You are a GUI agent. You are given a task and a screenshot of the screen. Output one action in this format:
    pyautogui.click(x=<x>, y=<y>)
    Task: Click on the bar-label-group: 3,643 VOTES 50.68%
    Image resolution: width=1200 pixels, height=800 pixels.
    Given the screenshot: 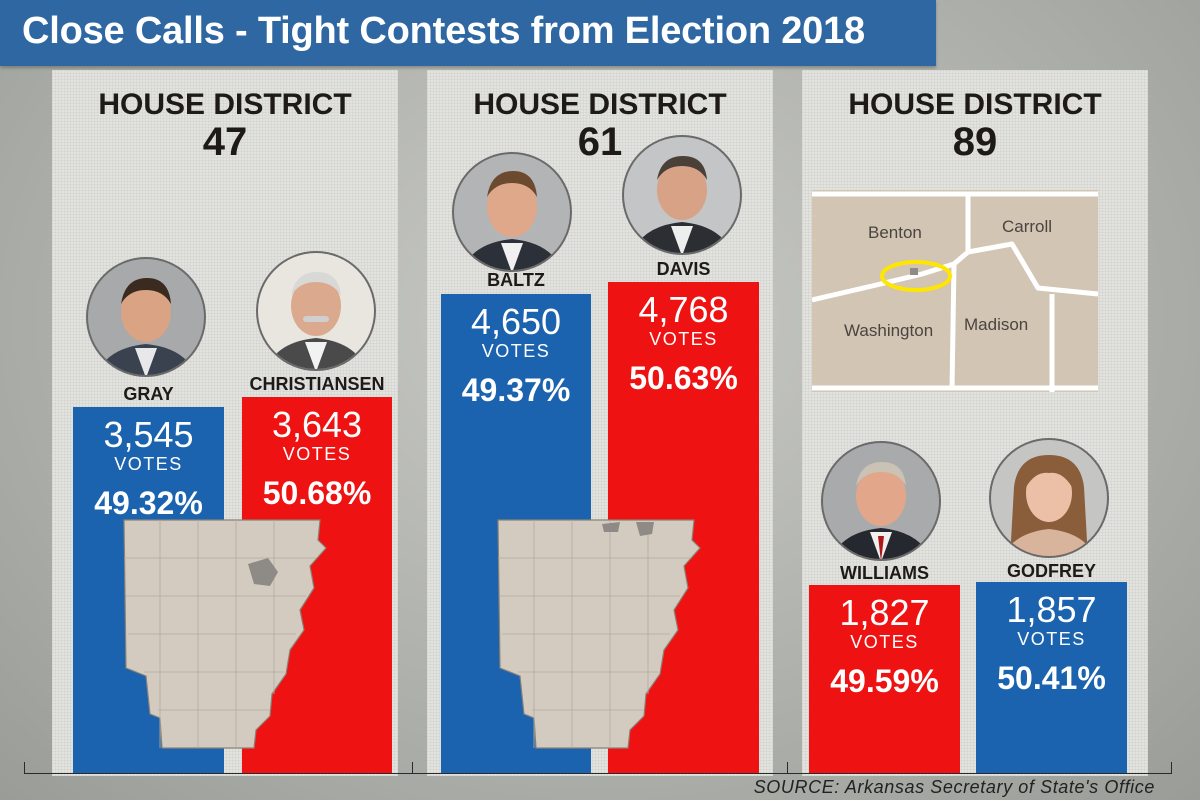 What is the action you would take?
    pyautogui.click(x=317, y=457)
    